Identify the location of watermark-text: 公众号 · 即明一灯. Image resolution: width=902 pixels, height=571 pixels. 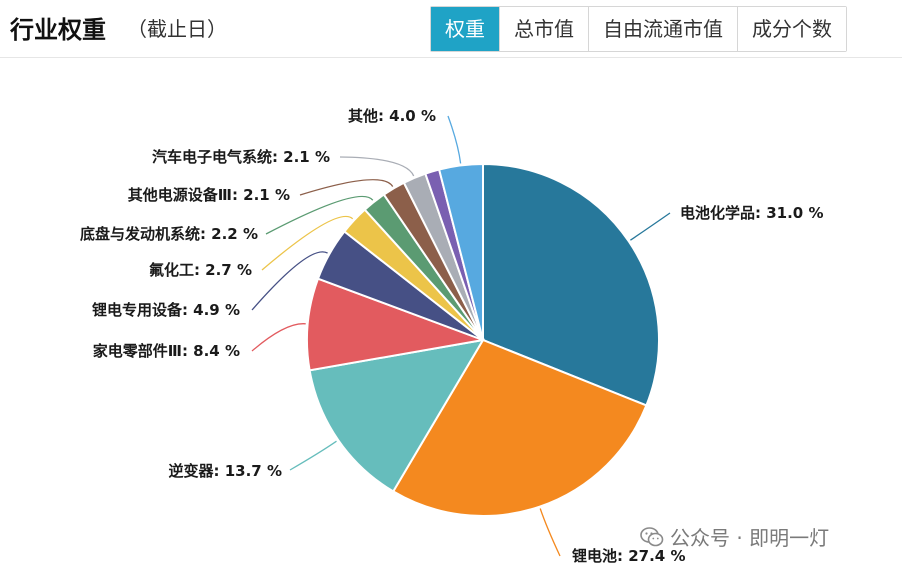
(750, 538).